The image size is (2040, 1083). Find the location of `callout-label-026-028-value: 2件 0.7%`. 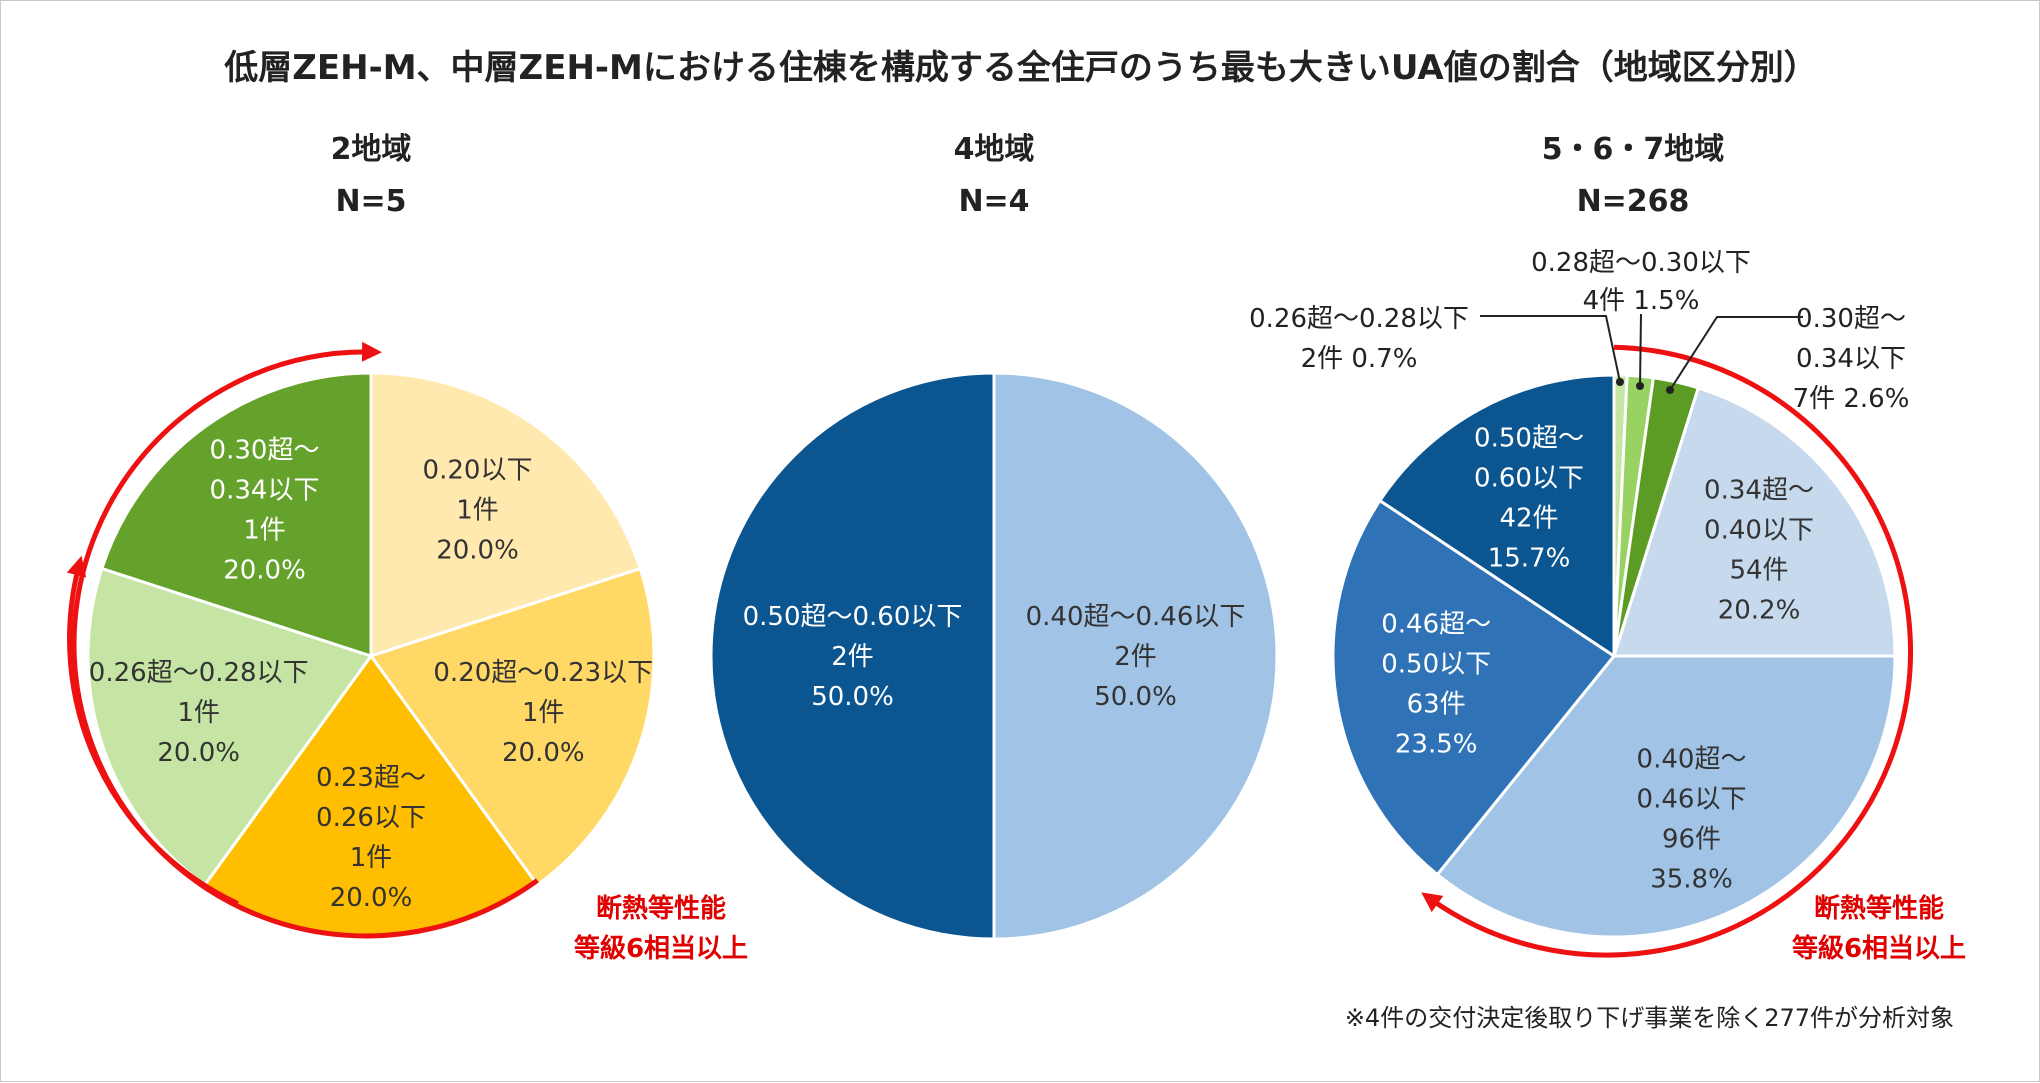

callout-label-026-028-value: 2件 0.7% is located at coordinates (1359, 359).